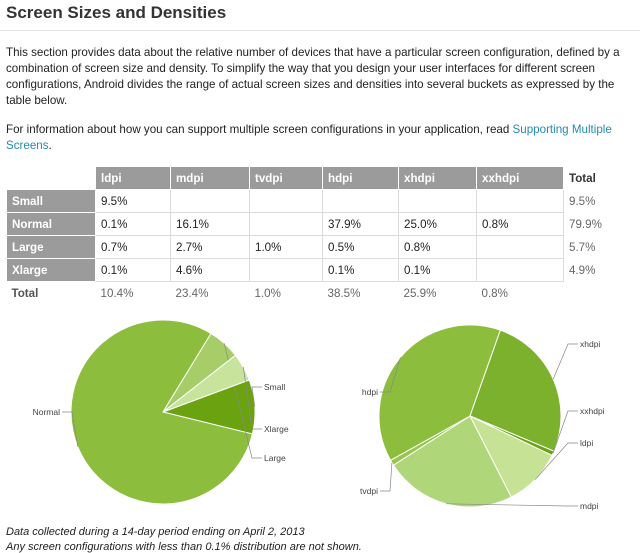 This screenshot has width=640, height=553. I want to click on table-cell: 4.6%, so click(210, 270).